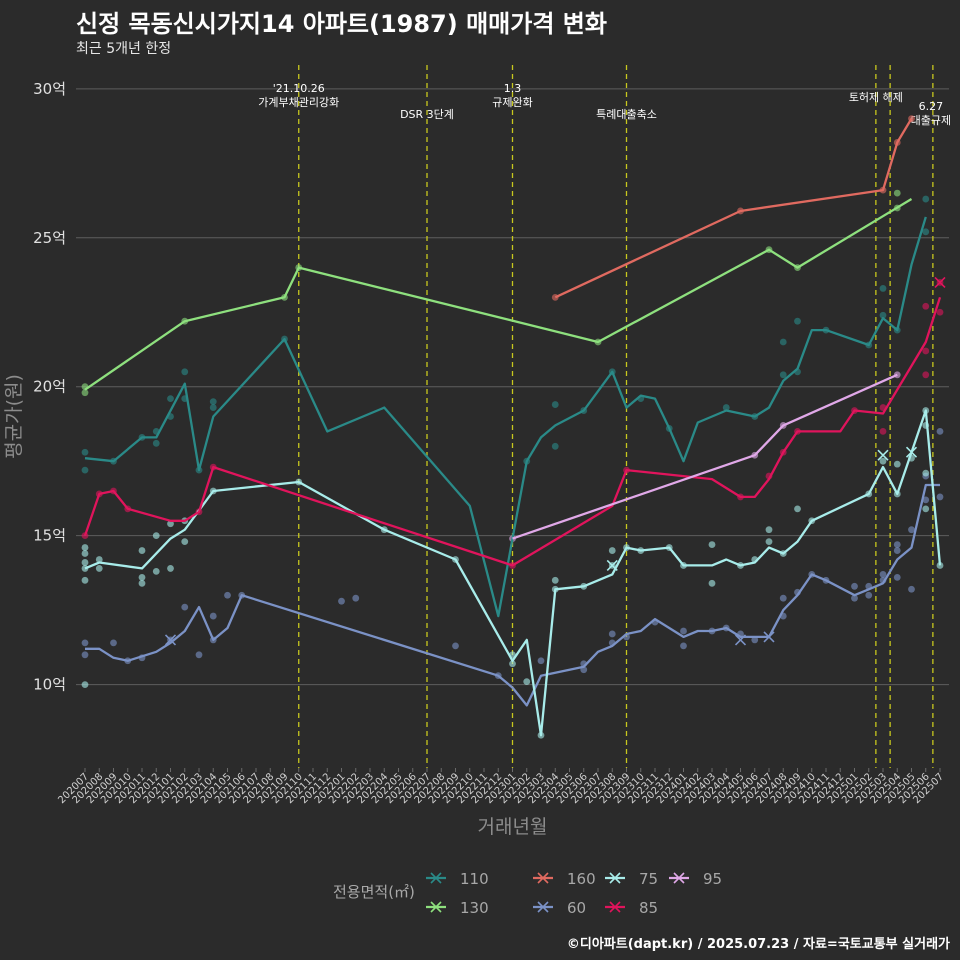 The height and width of the screenshot is (960, 960). Describe the element at coordinates (124, 49) in the screenshot. I see `chart-subtitle: 최근 5개년 한정` at that location.